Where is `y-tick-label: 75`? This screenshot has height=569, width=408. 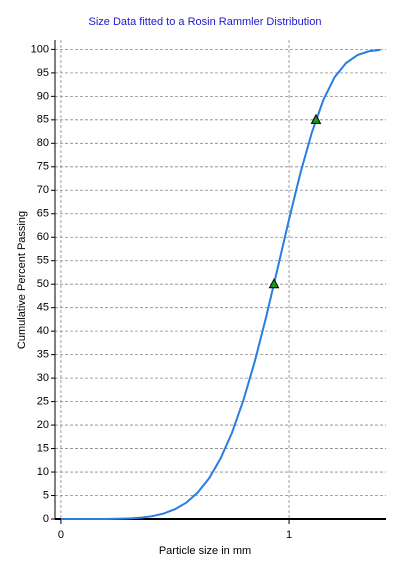
y-tick-label: 75 is located at coordinates (43, 167).